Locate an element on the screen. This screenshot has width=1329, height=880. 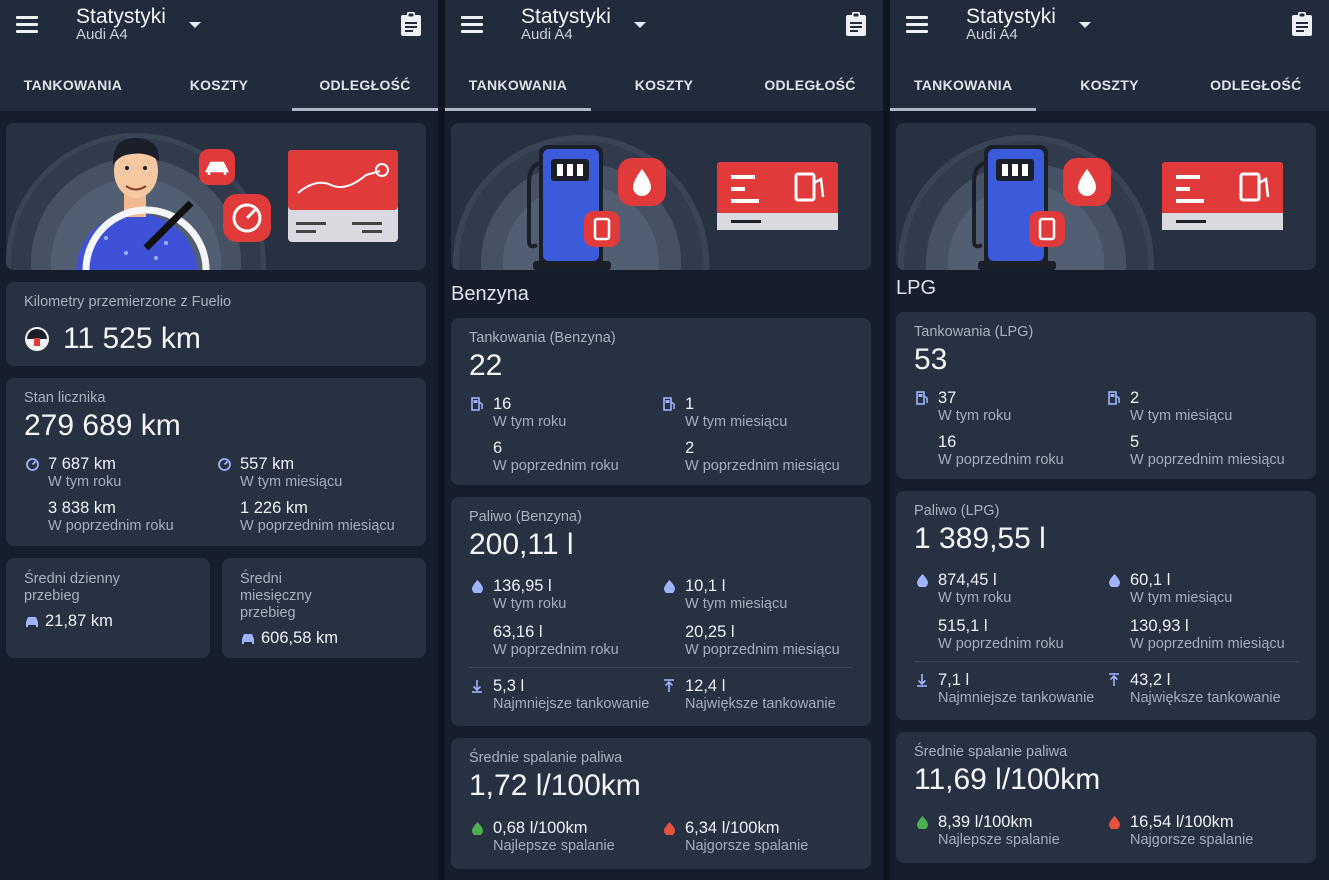
section-title-lpg: LPG is located at coordinates (916, 288).